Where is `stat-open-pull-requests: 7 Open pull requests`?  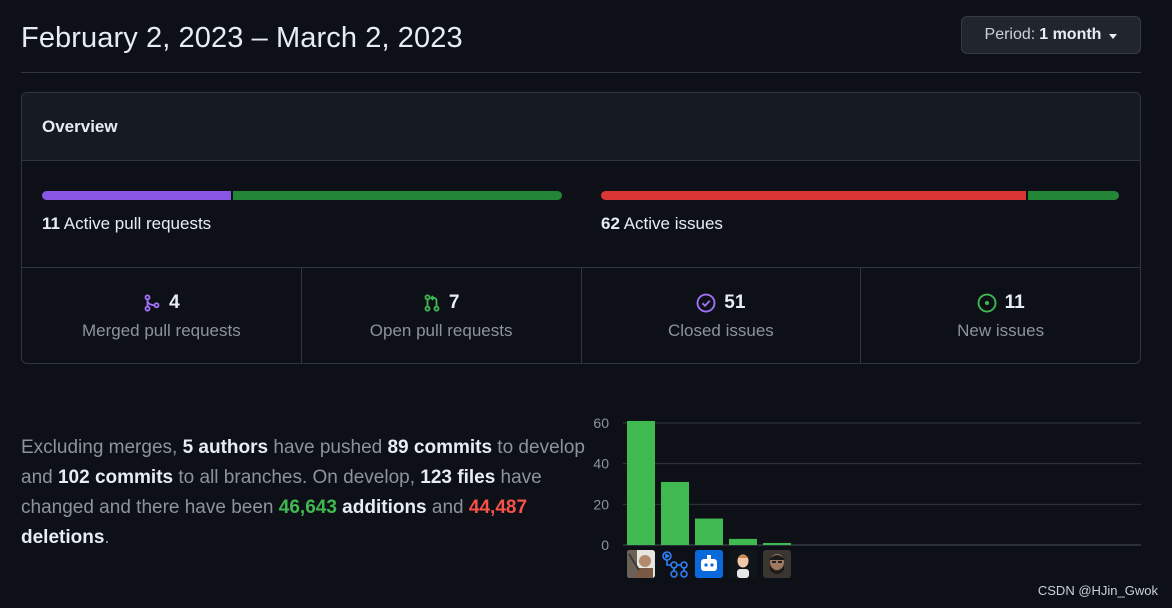
stat-open-pull-requests: 7 Open pull requests is located at coordinates (442, 315).